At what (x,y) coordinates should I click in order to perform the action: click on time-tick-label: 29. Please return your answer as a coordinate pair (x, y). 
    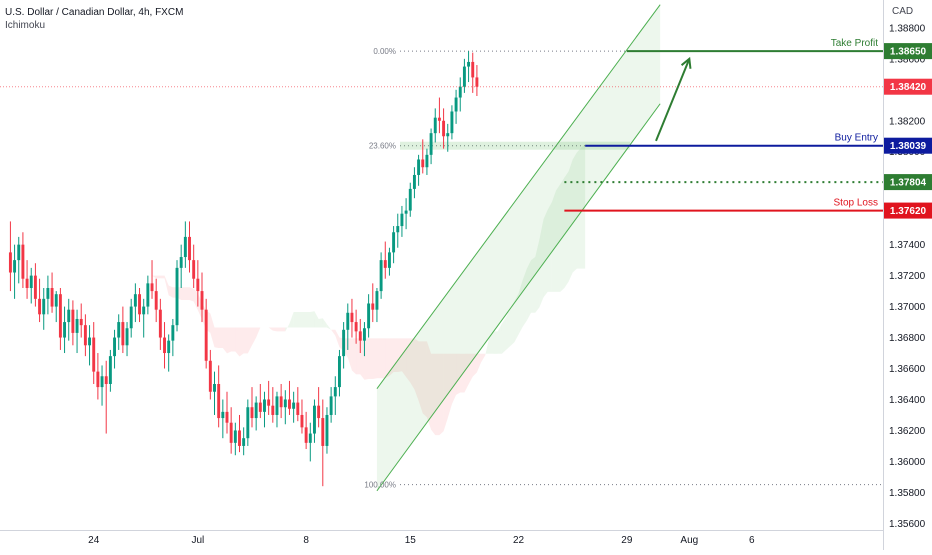
    Looking at the image, I should click on (627, 540).